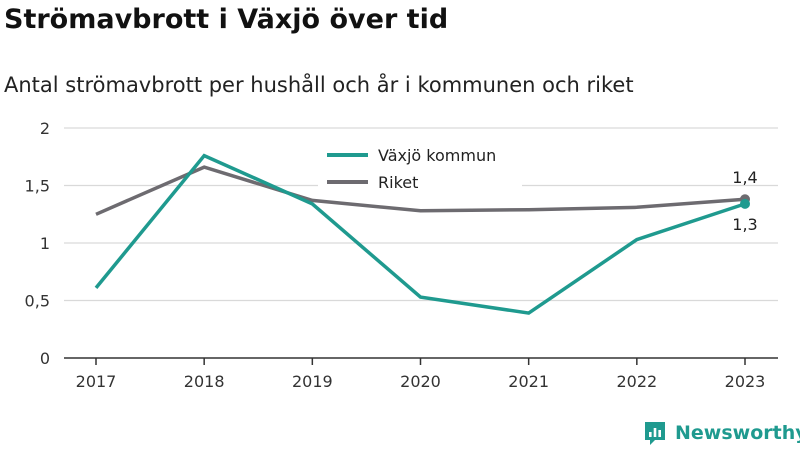 The image size is (800, 450). Describe the element at coordinates (45, 243) in the screenshot. I see `y-tick-label: 1` at that location.